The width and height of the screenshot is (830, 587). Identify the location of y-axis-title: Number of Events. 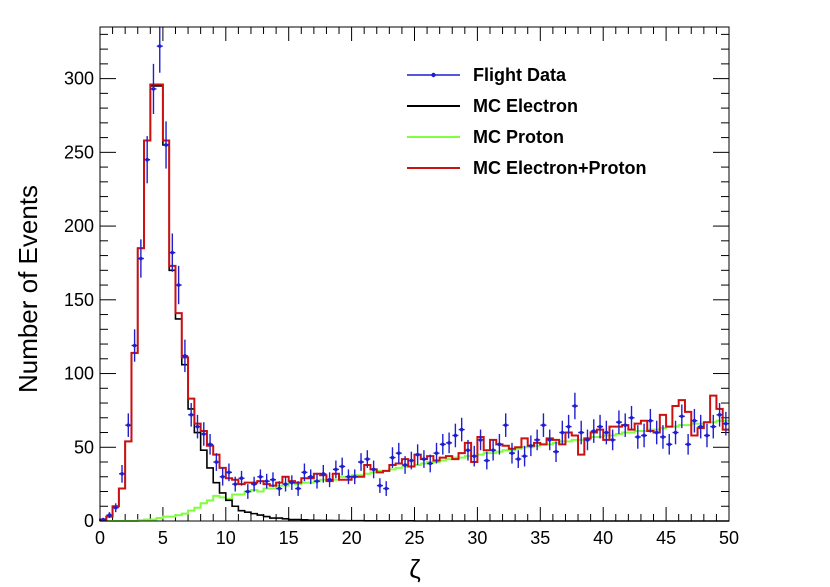
(28, 289).